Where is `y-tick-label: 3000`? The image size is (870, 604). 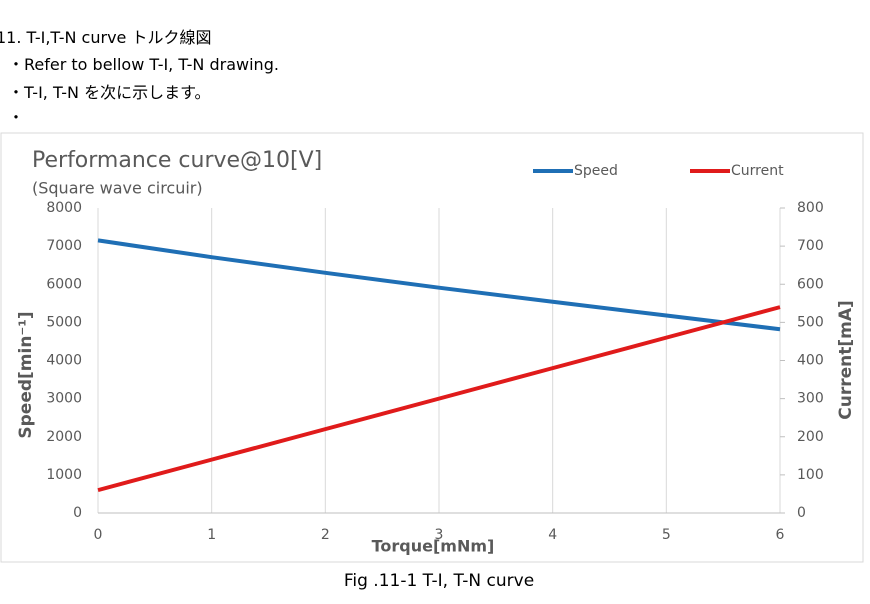
y-tick-label: 3000 is located at coordinates (64, 399).